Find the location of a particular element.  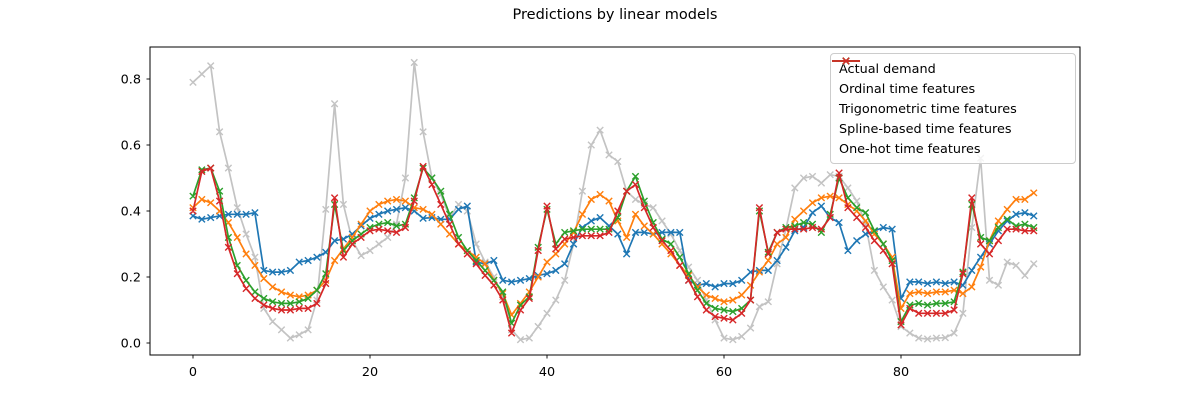

legend-item-one-hot-time-features: One-hot time features is located at coordinates (949, 108).